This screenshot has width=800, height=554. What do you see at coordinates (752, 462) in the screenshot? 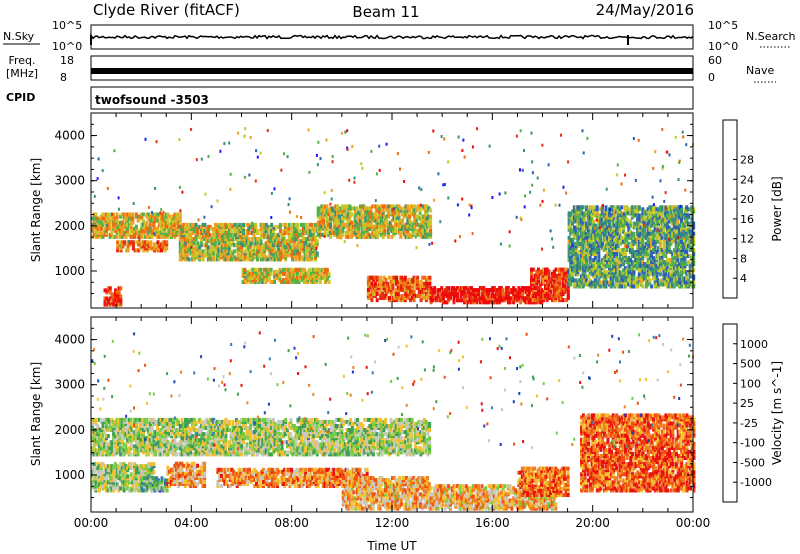
I see `colorbar-tick-label: -500` at bounding box center [752, 462].